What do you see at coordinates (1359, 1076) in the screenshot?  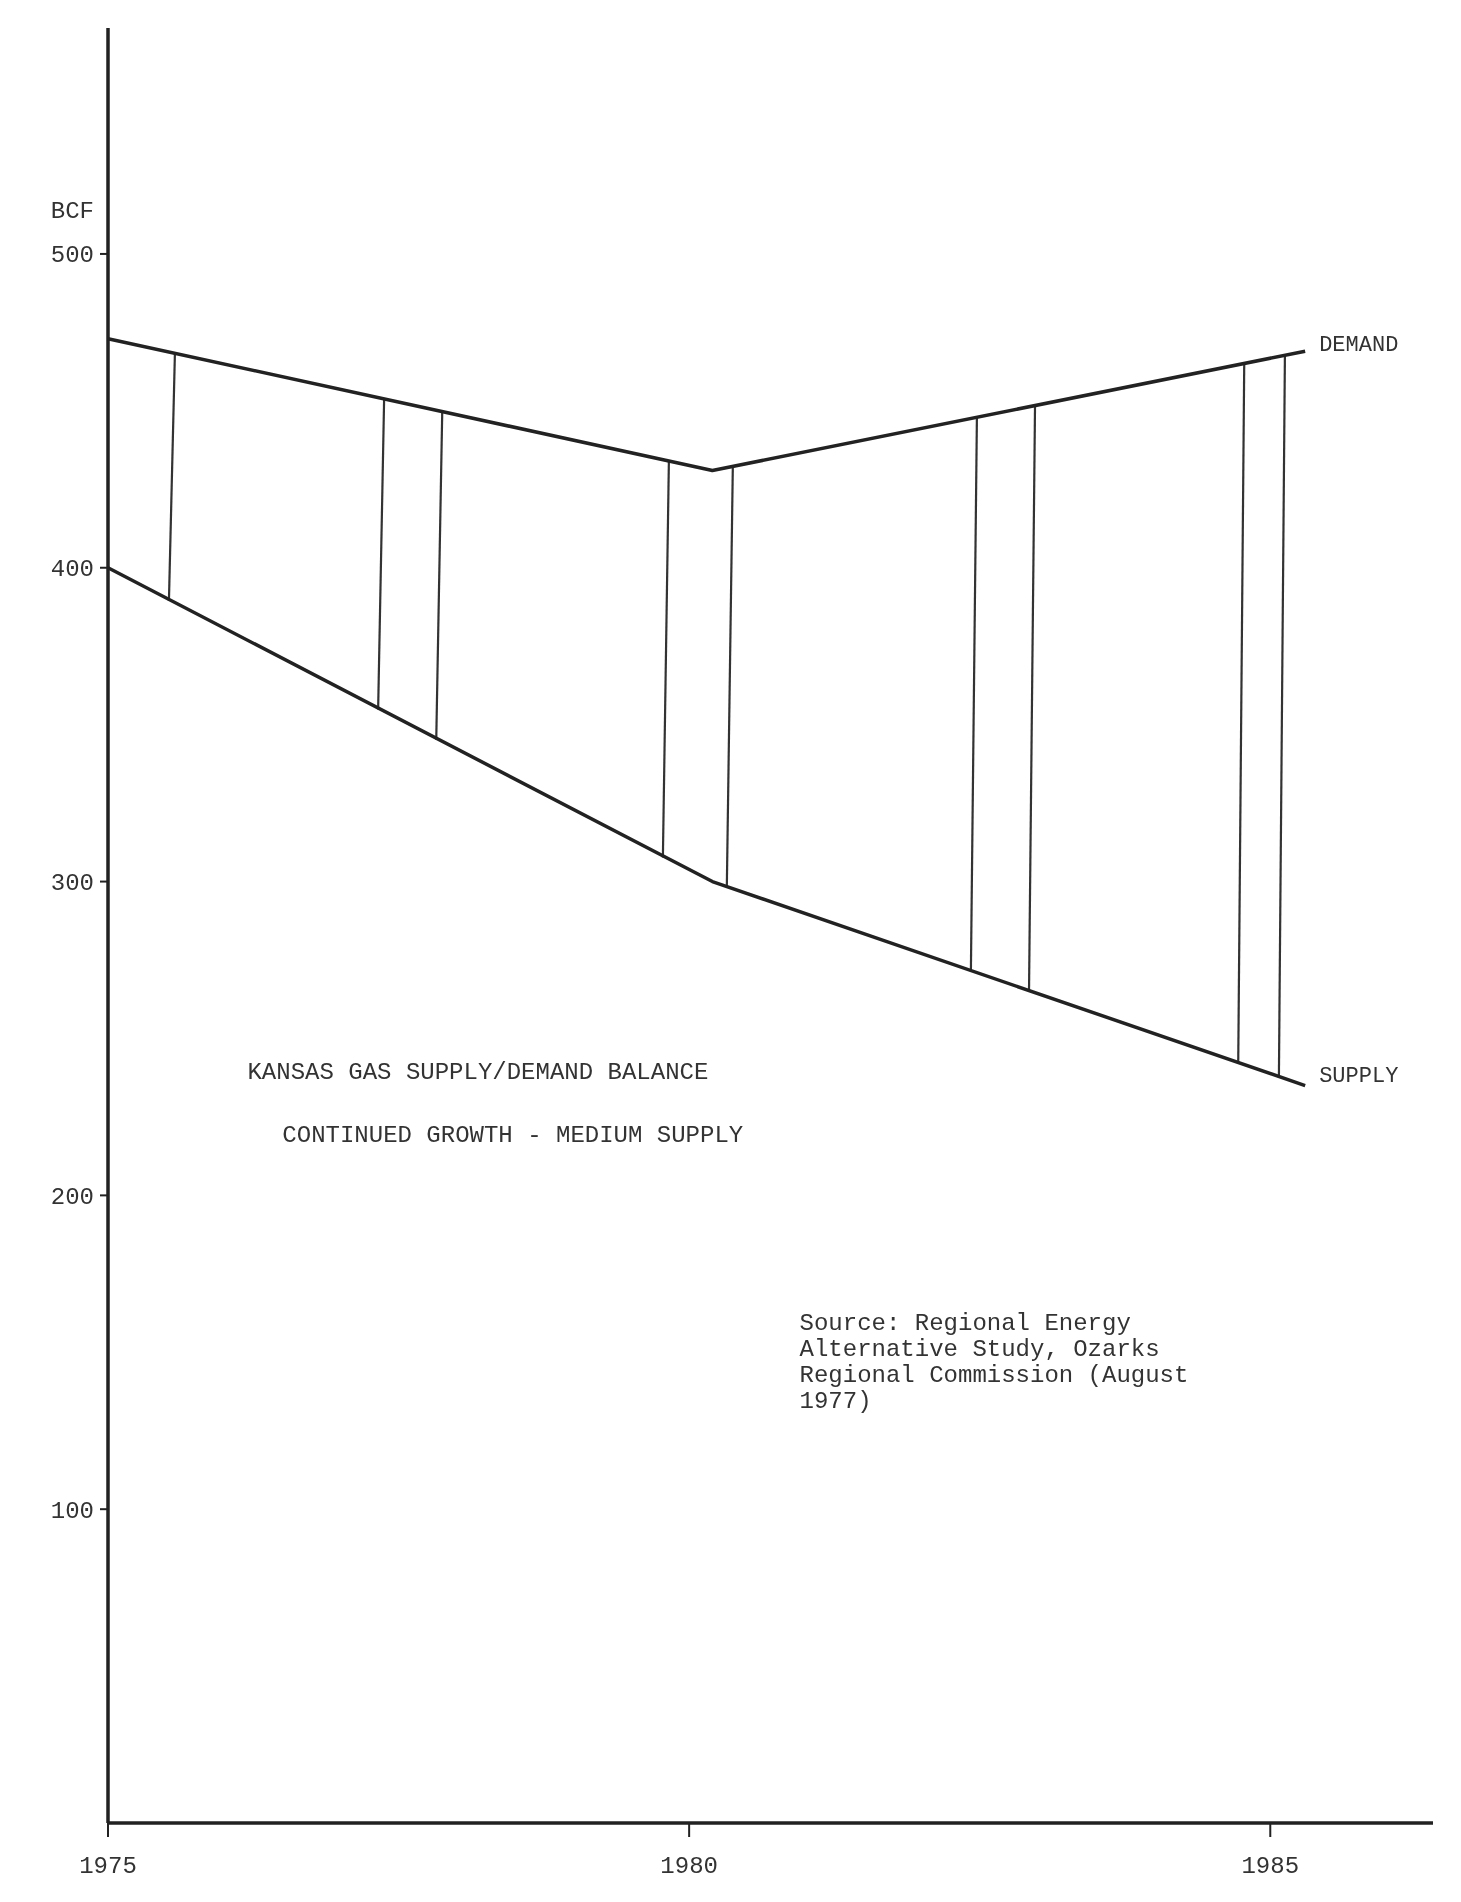 I see `series-label: SUPPLY` at bounding box center [1359, 1076].